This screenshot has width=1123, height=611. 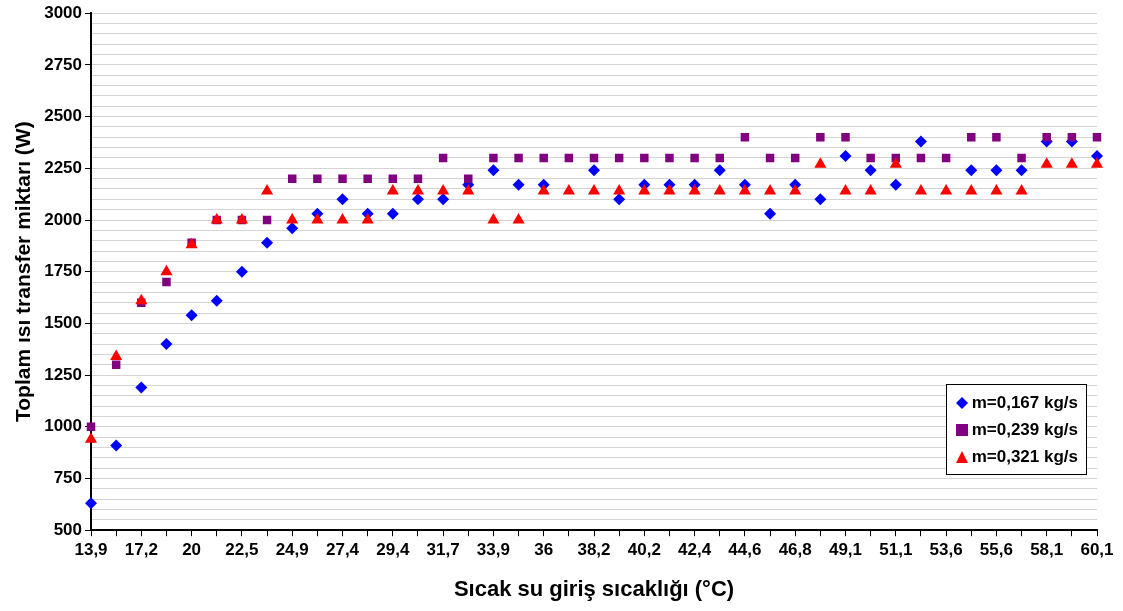 What do you see at coordinates (1024, 456) in the screenshot?
I see `legend-label: m=0,321 kg/s` at bounding box center [1024, 456].